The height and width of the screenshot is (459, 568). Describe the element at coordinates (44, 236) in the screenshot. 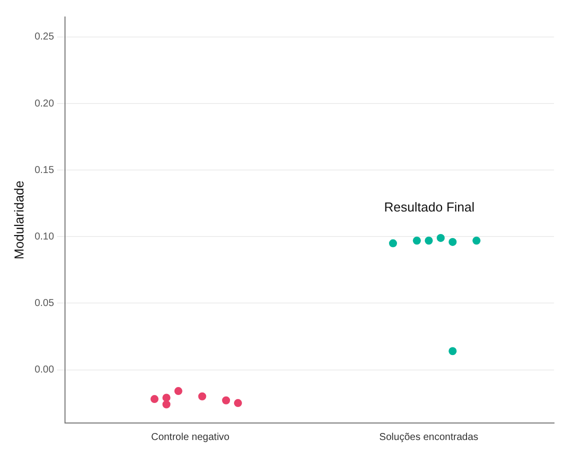

I see `y-tick-label: 0.10` at that location.